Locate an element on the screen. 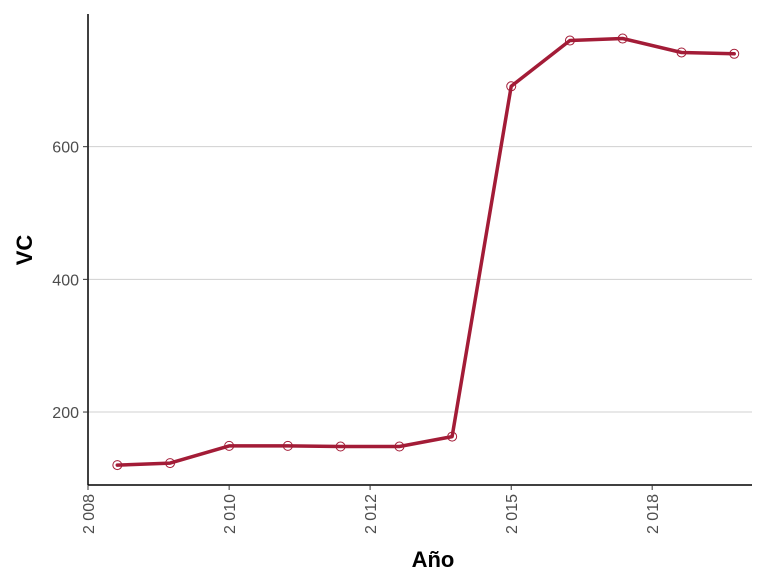 The width and height of the screenshot is (760, 573). y-tick-label: 400 is located at coordinates (65, 280).